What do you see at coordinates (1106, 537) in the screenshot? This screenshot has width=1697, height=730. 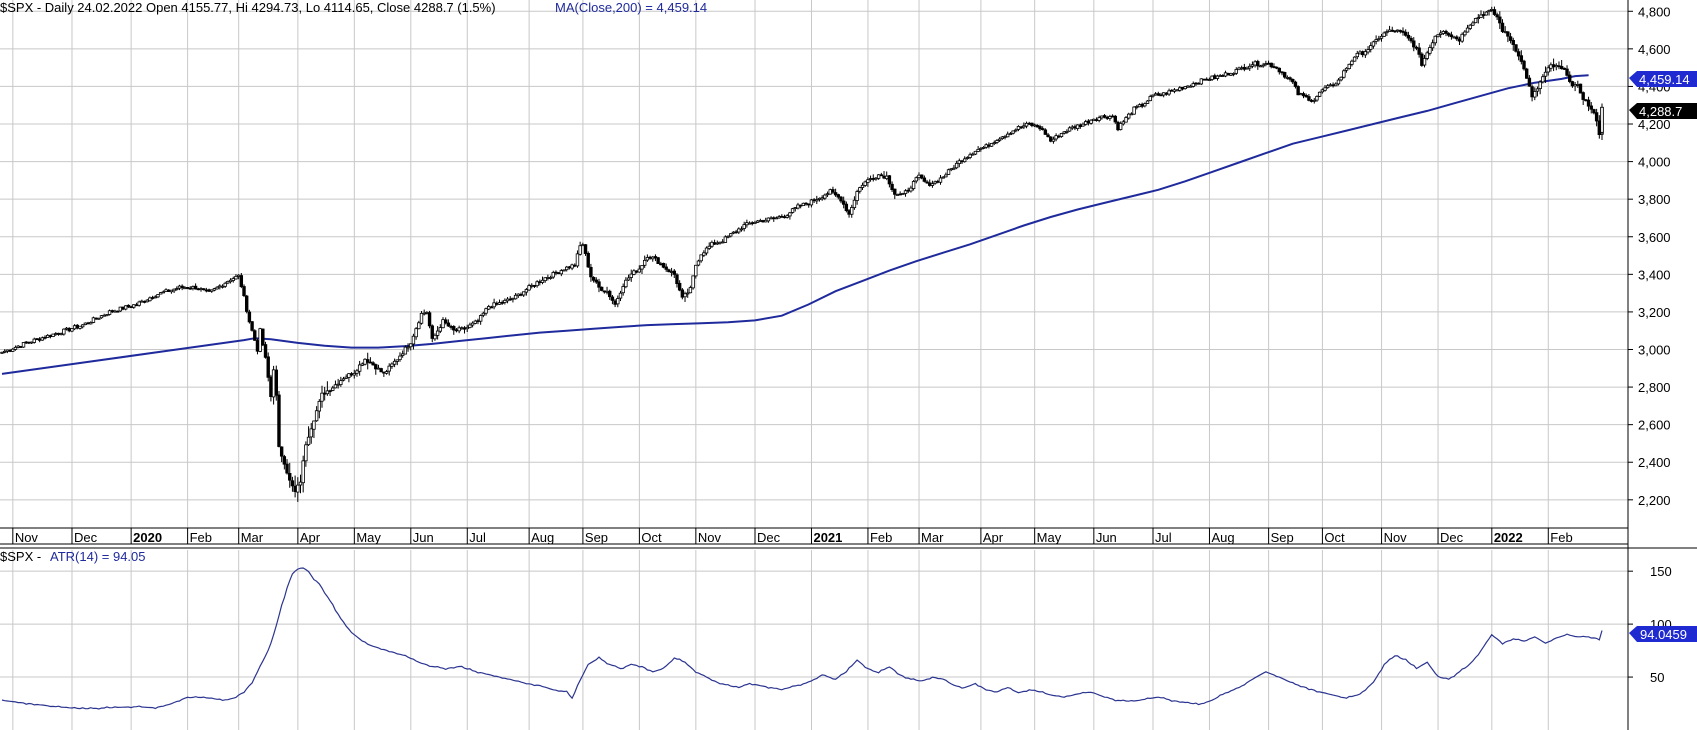 I see `x-tick-label: Jun` at bounding box center [1106, 537].